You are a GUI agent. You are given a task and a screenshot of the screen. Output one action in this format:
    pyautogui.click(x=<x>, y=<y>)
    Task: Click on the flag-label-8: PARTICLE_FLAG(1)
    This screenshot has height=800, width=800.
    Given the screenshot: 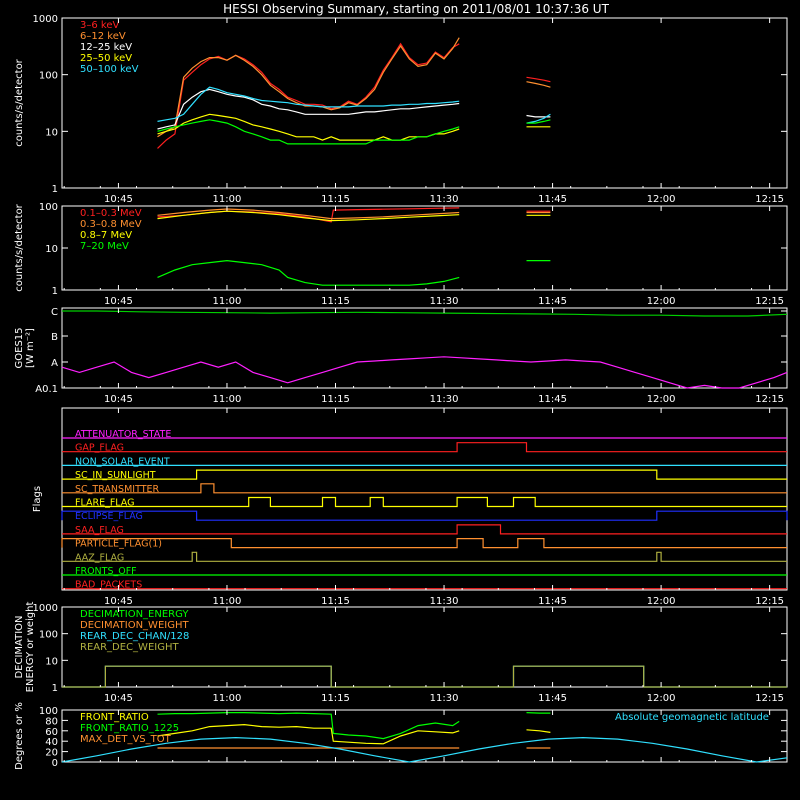 What is the action you would take?
    pyautogui.click(x=118, y=544)
    